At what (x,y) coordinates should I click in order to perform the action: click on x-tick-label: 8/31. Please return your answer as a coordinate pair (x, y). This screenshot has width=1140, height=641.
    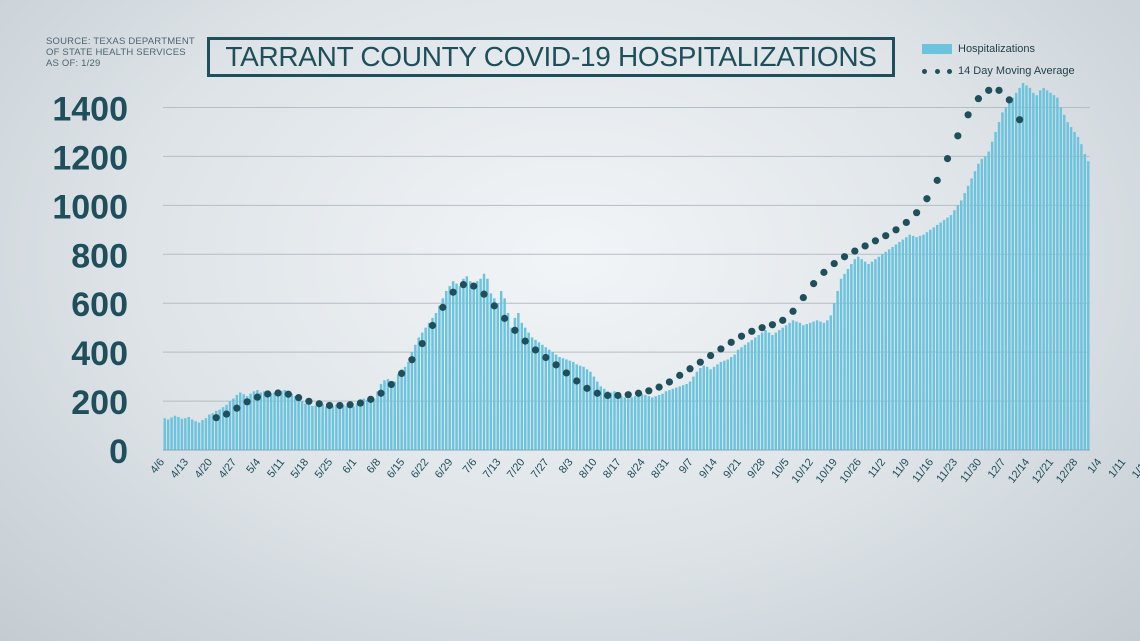
    Looking at the image, I should click on (660, 468).